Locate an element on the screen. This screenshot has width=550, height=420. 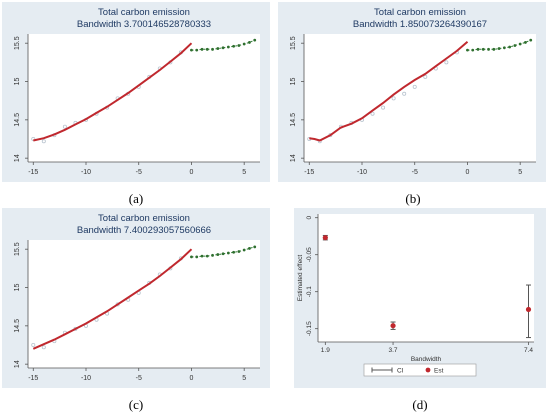
legend-box is located at coordinates (420, 370).